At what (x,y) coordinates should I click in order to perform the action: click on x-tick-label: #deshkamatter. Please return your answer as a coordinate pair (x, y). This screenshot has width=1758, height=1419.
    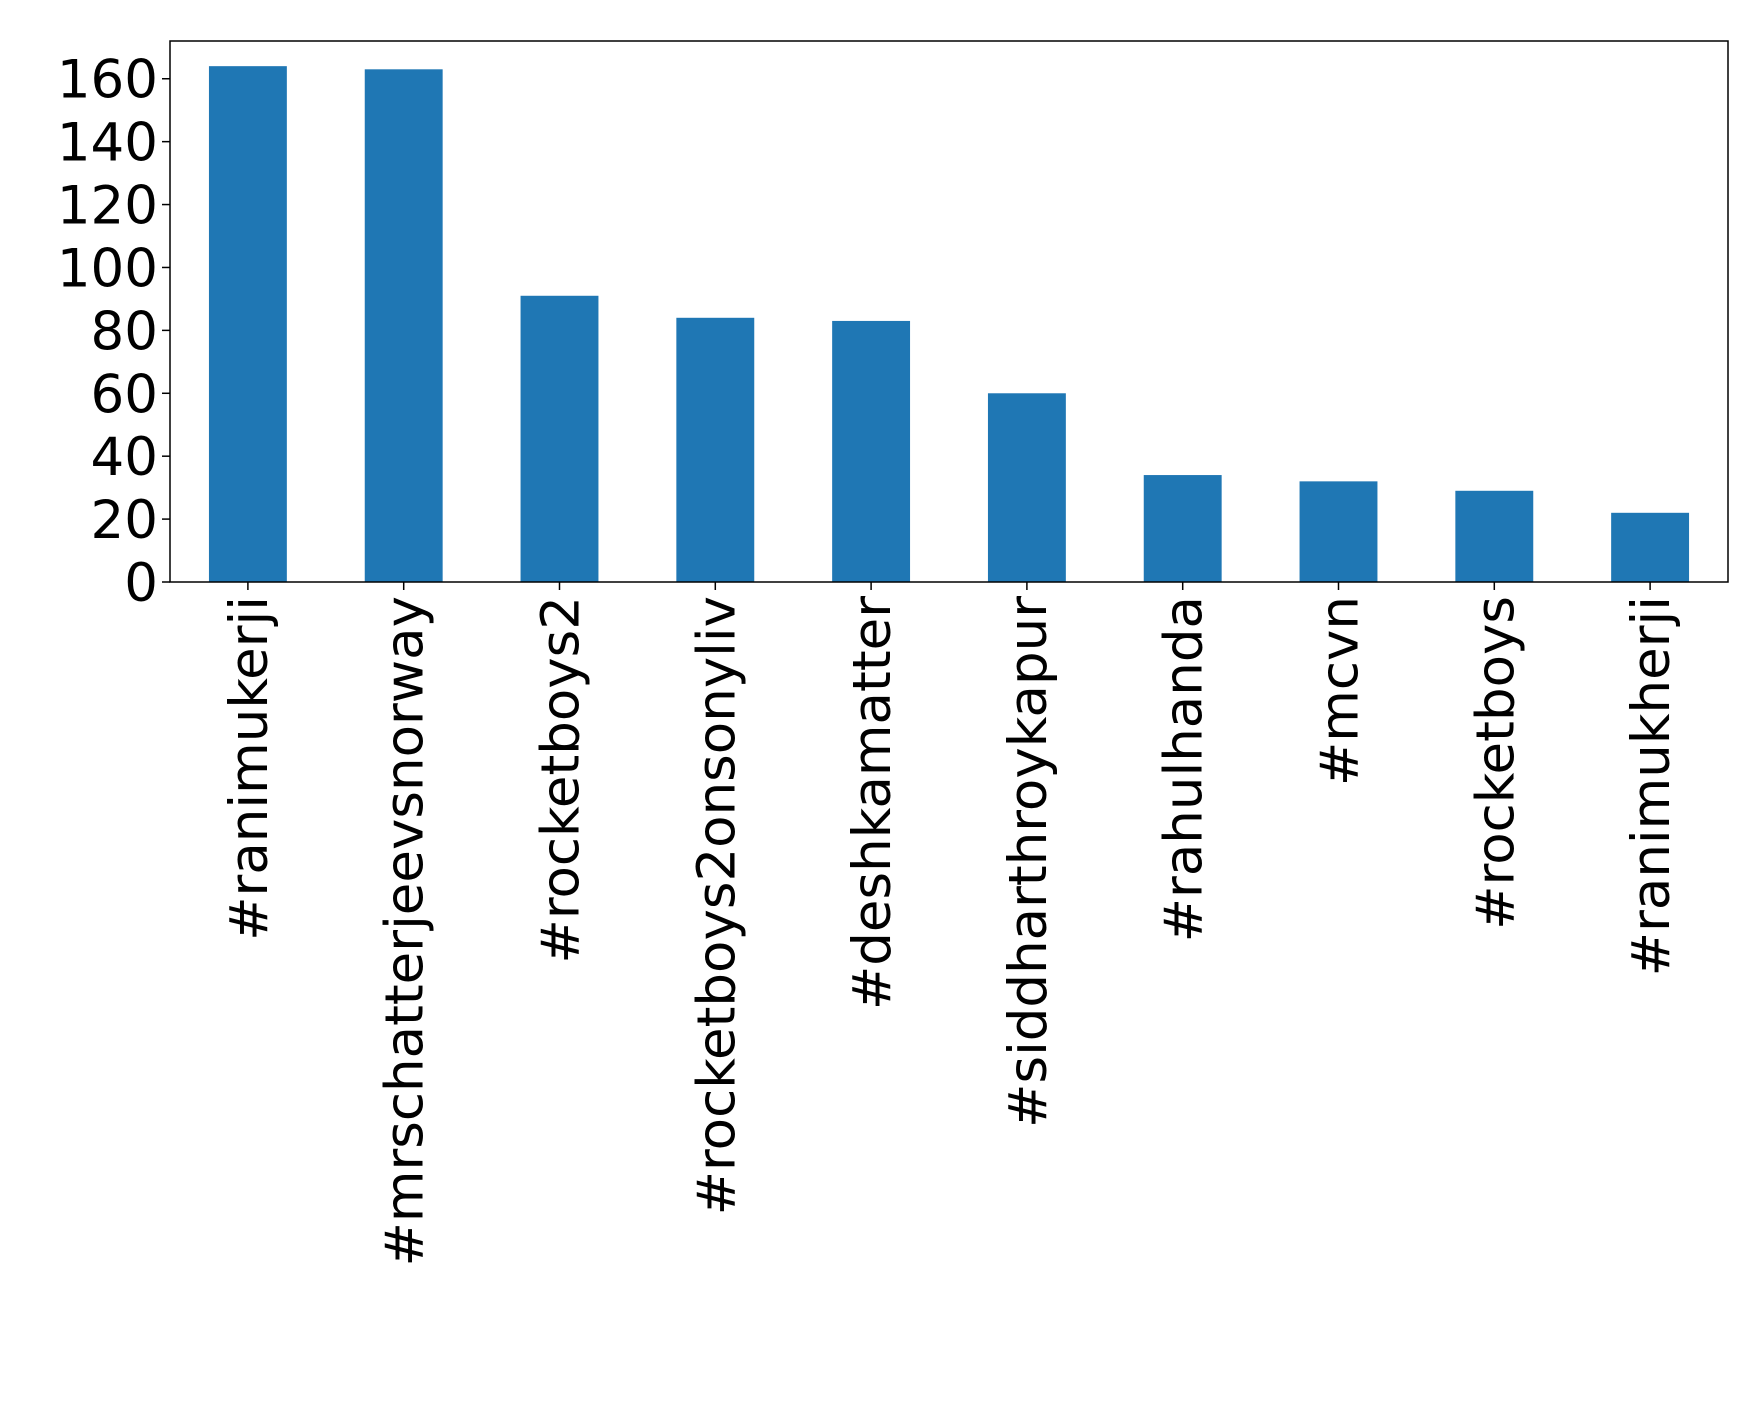
    Looking at the image, I should click on (872, 803).